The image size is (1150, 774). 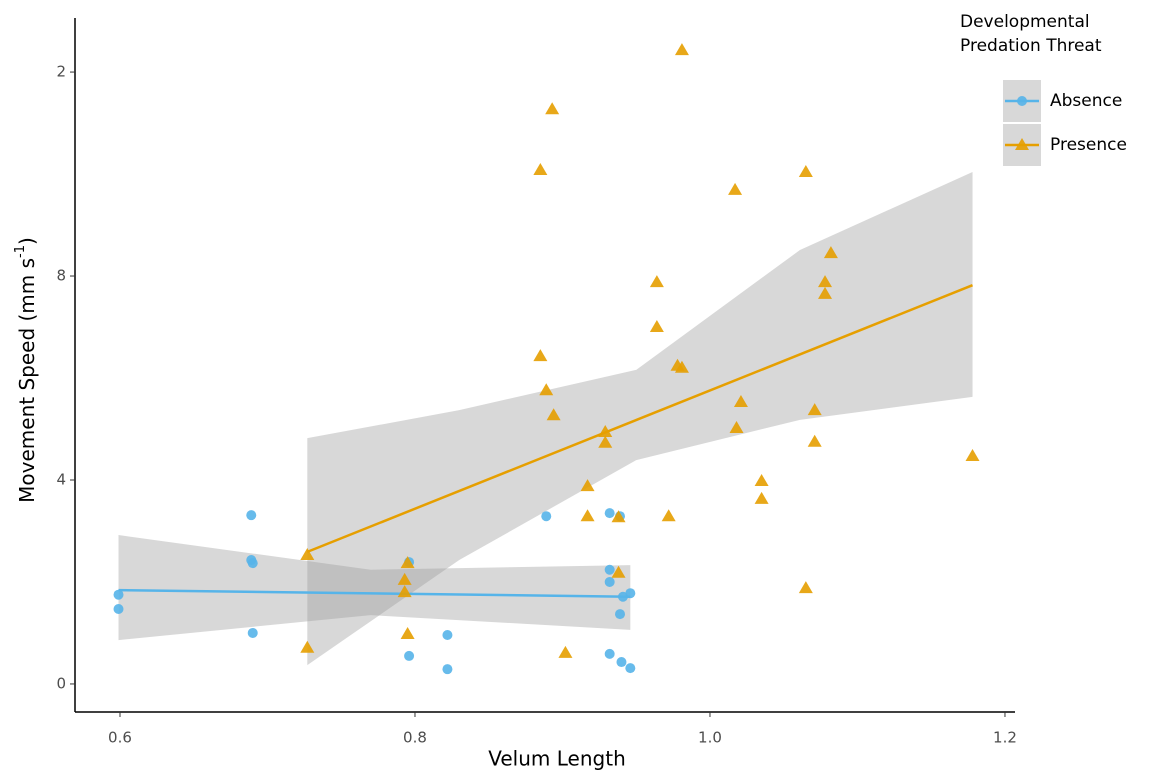 I want to click on legend-title: Developmental, so click(x=1025, y=22).